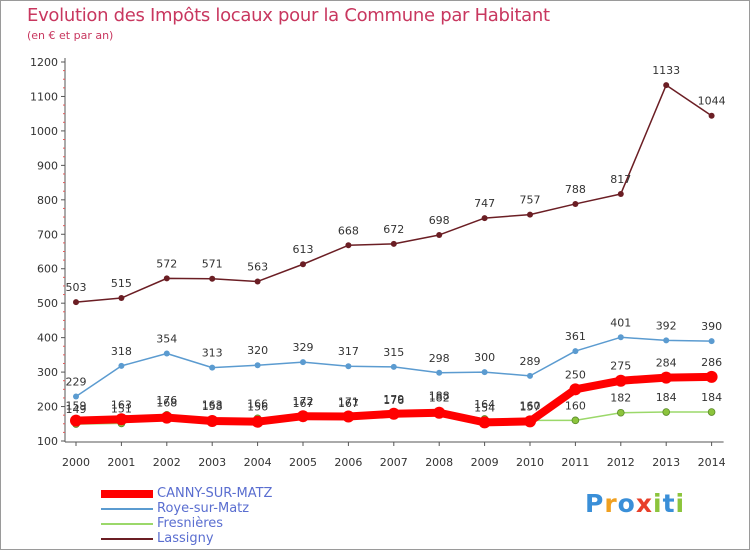 The image size is (750, 550). I want to click on y-tick-label: 500, so click(47, 303).